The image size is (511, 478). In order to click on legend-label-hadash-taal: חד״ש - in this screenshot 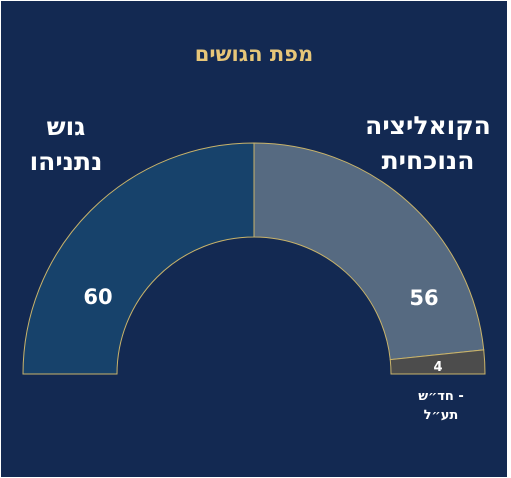, I will do `click(441, 396)`.